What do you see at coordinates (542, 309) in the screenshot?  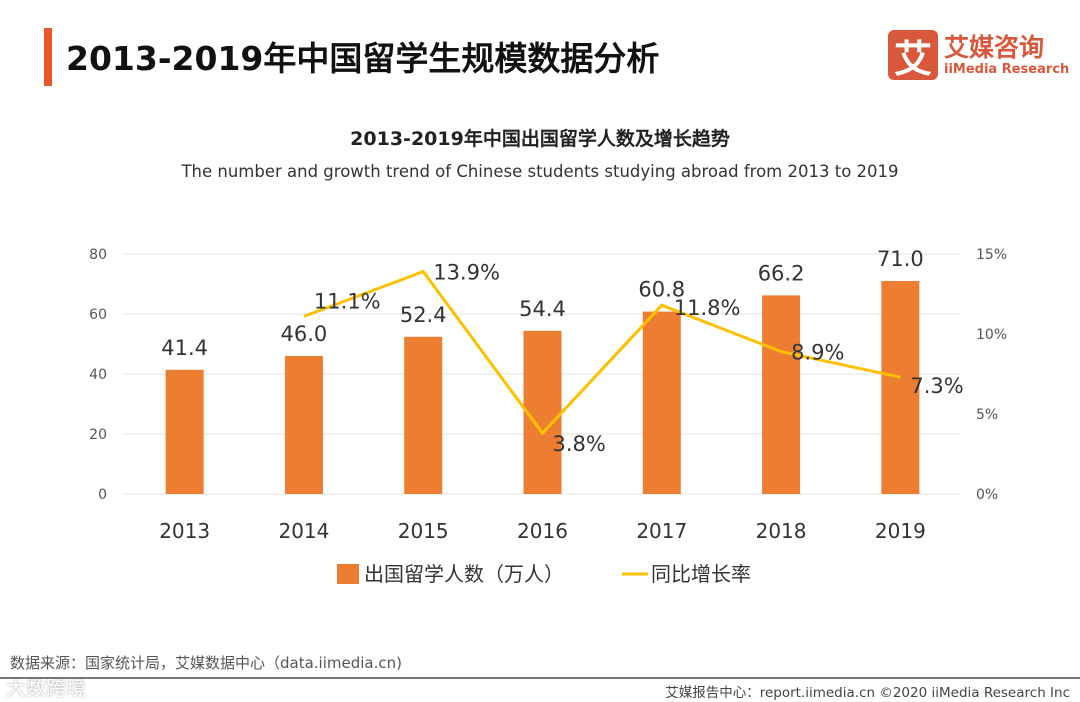 I see `bar-value-label: 54.4` at bounding box center [542, 309].